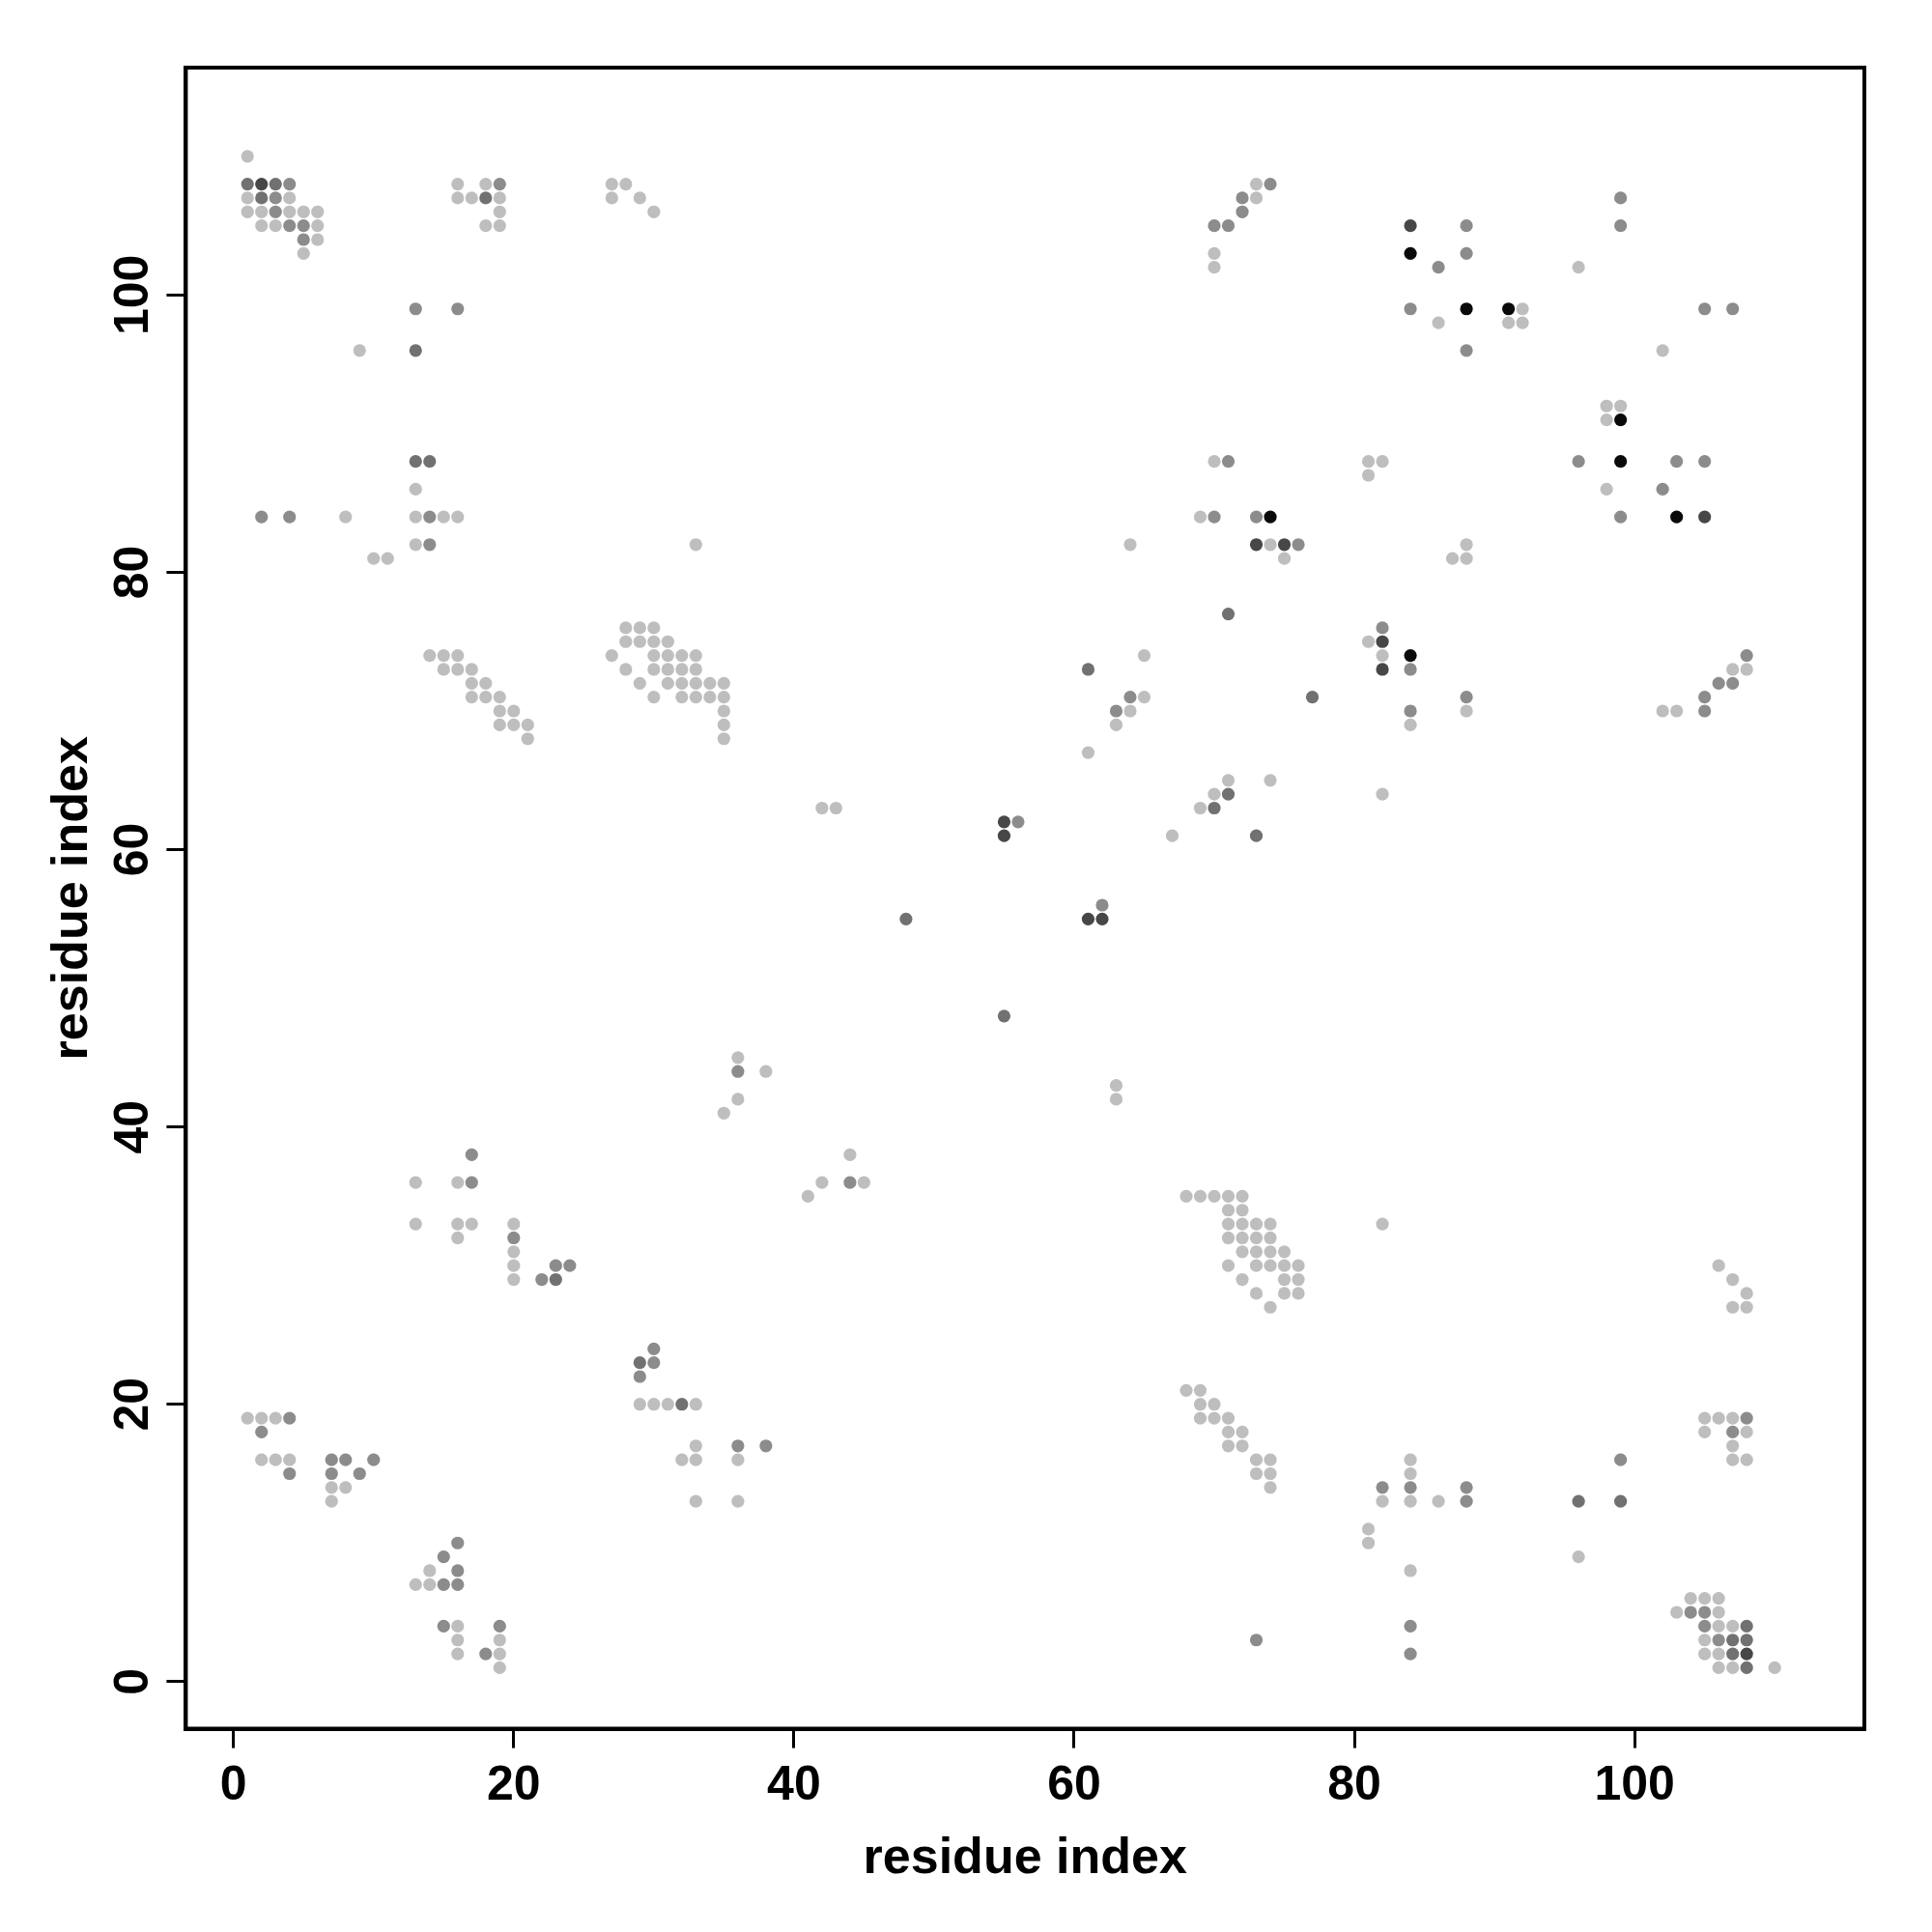  I want to click on x-tick-label: 100, so click(1634, 1783).